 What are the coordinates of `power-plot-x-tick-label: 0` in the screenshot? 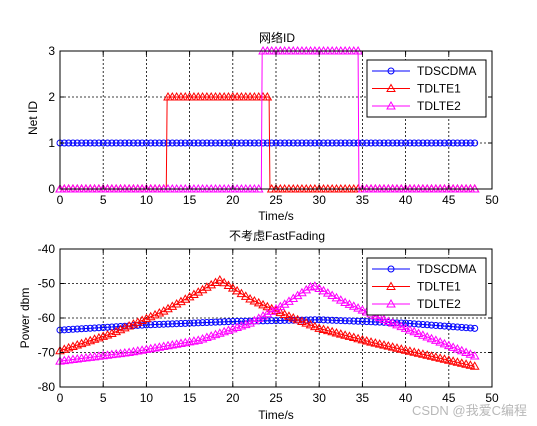 It's located at (60, 398).